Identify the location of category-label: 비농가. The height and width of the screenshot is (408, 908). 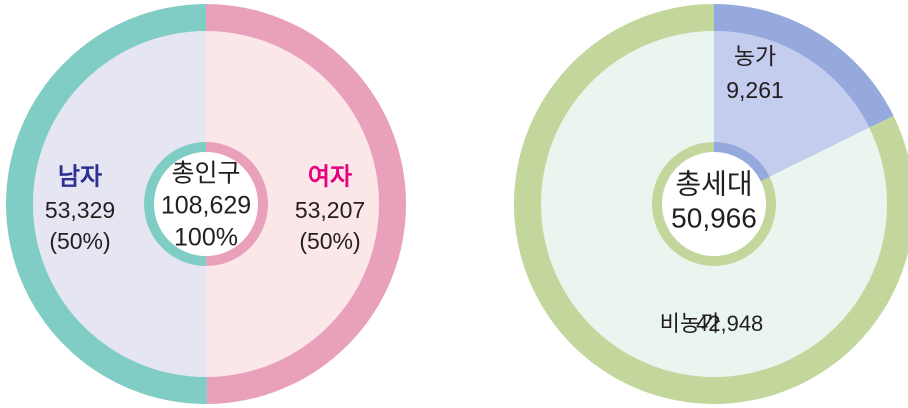
(690, 323).